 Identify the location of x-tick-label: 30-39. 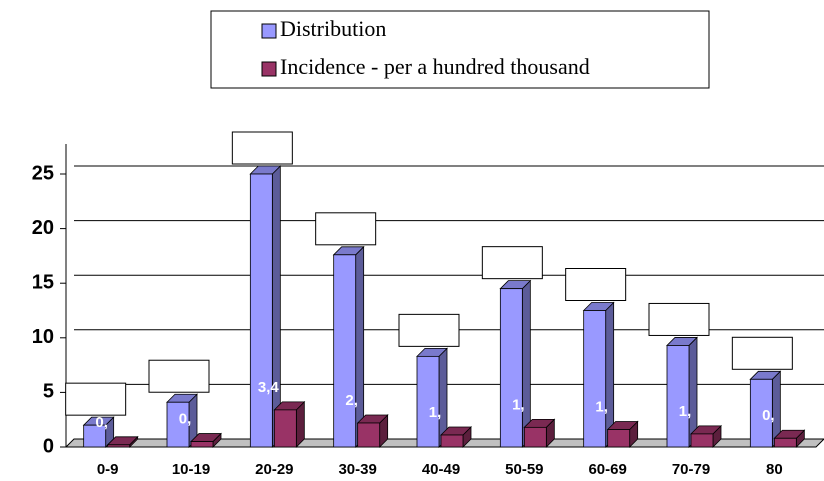
(357, 469).